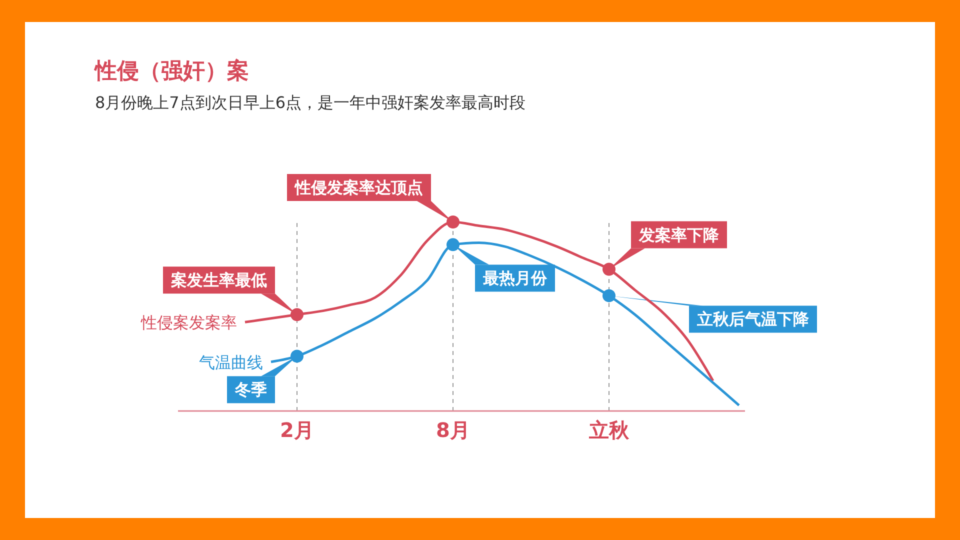 This screenshot has width=960, height=540. What do you see at coordinates (231, 362) in the screenshot?
I see `legend-label: 气温曲线` at bounding box center [231, 362].